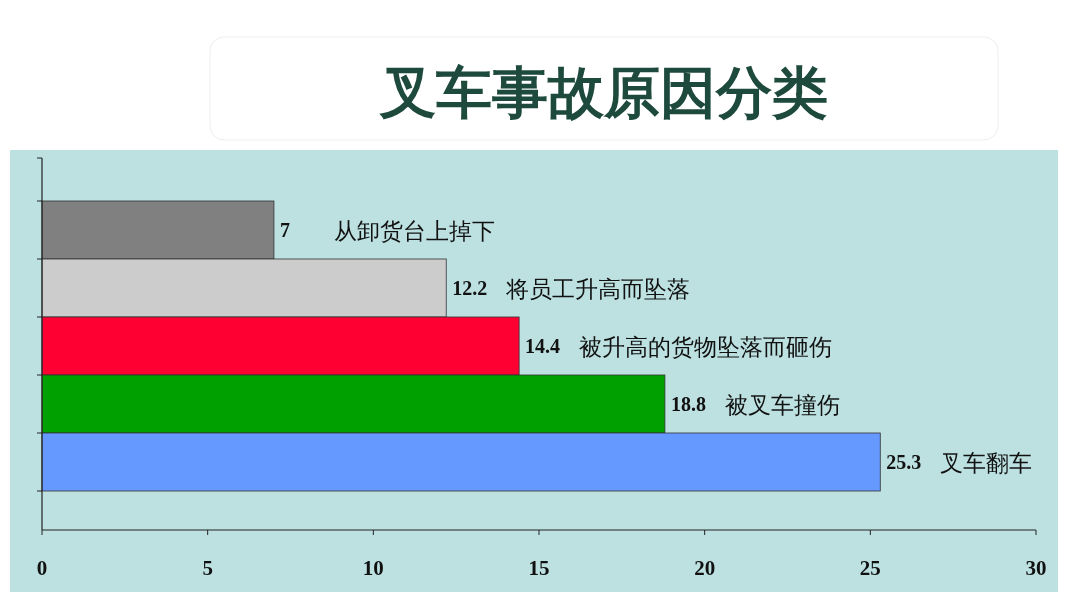 The width and height of the screenshot is (1080, 608). Describe the element at coordinates (986, 463) in the screenshot. I see `y-tick-label: 叉车翻车` at that location.